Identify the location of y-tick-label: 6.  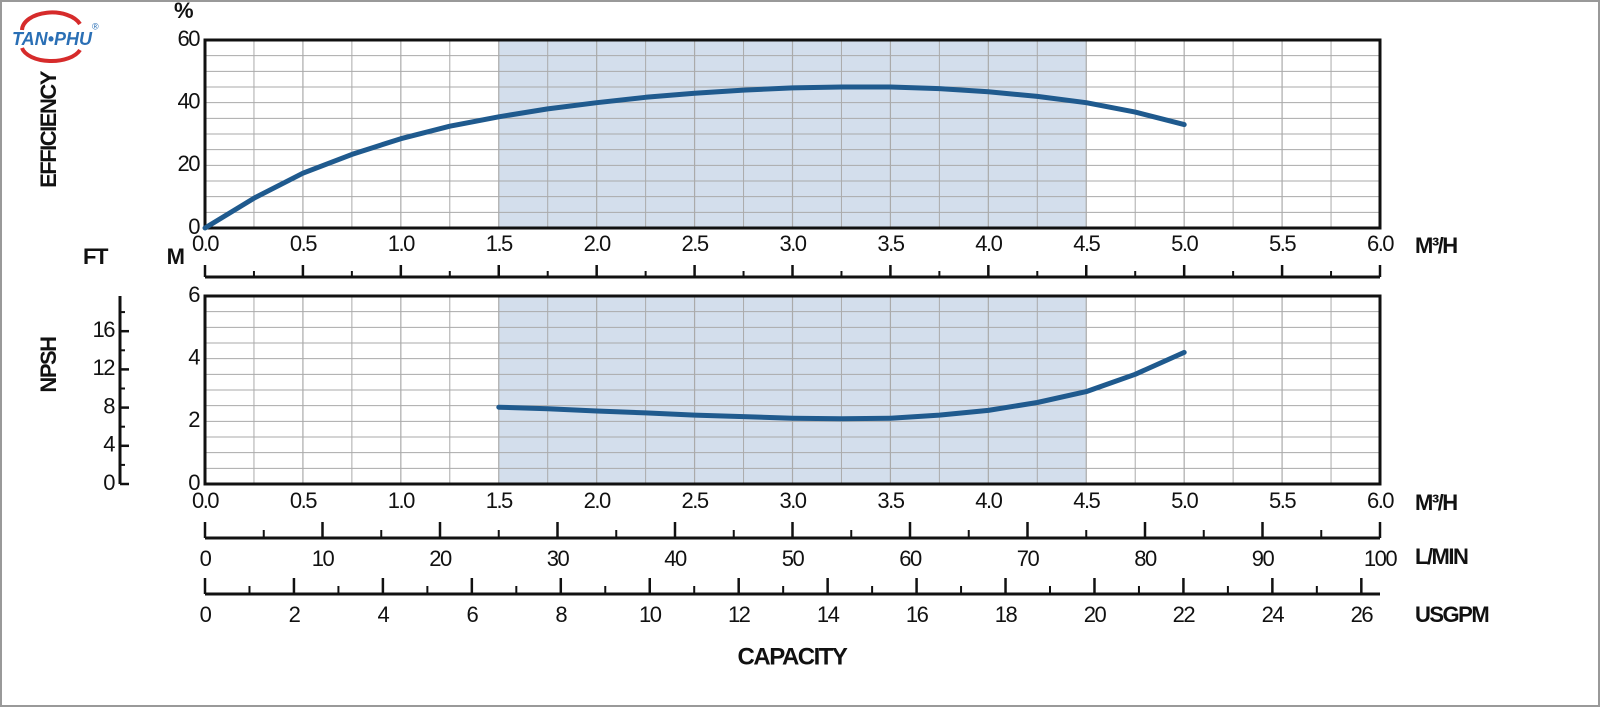
(194, 294).